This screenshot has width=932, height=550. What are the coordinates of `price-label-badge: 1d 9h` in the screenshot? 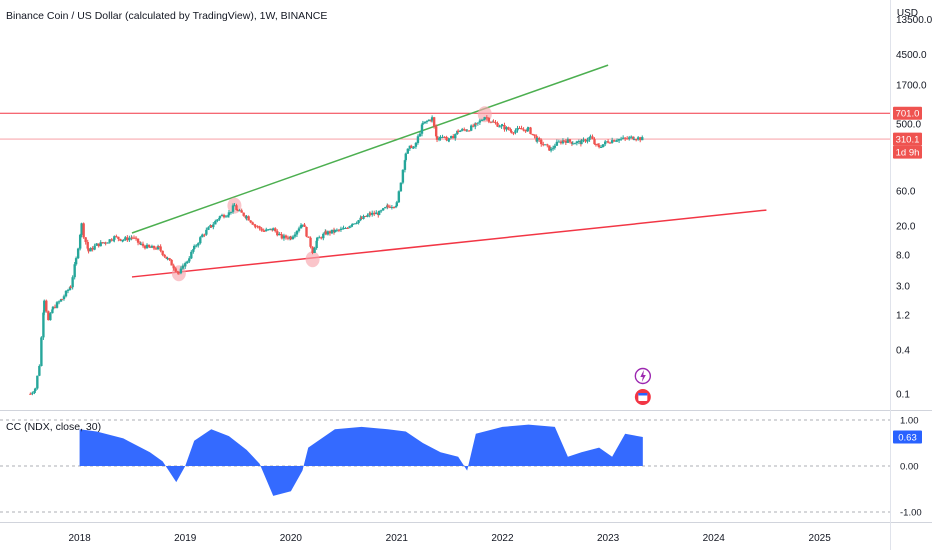 It's located at (907, 152).